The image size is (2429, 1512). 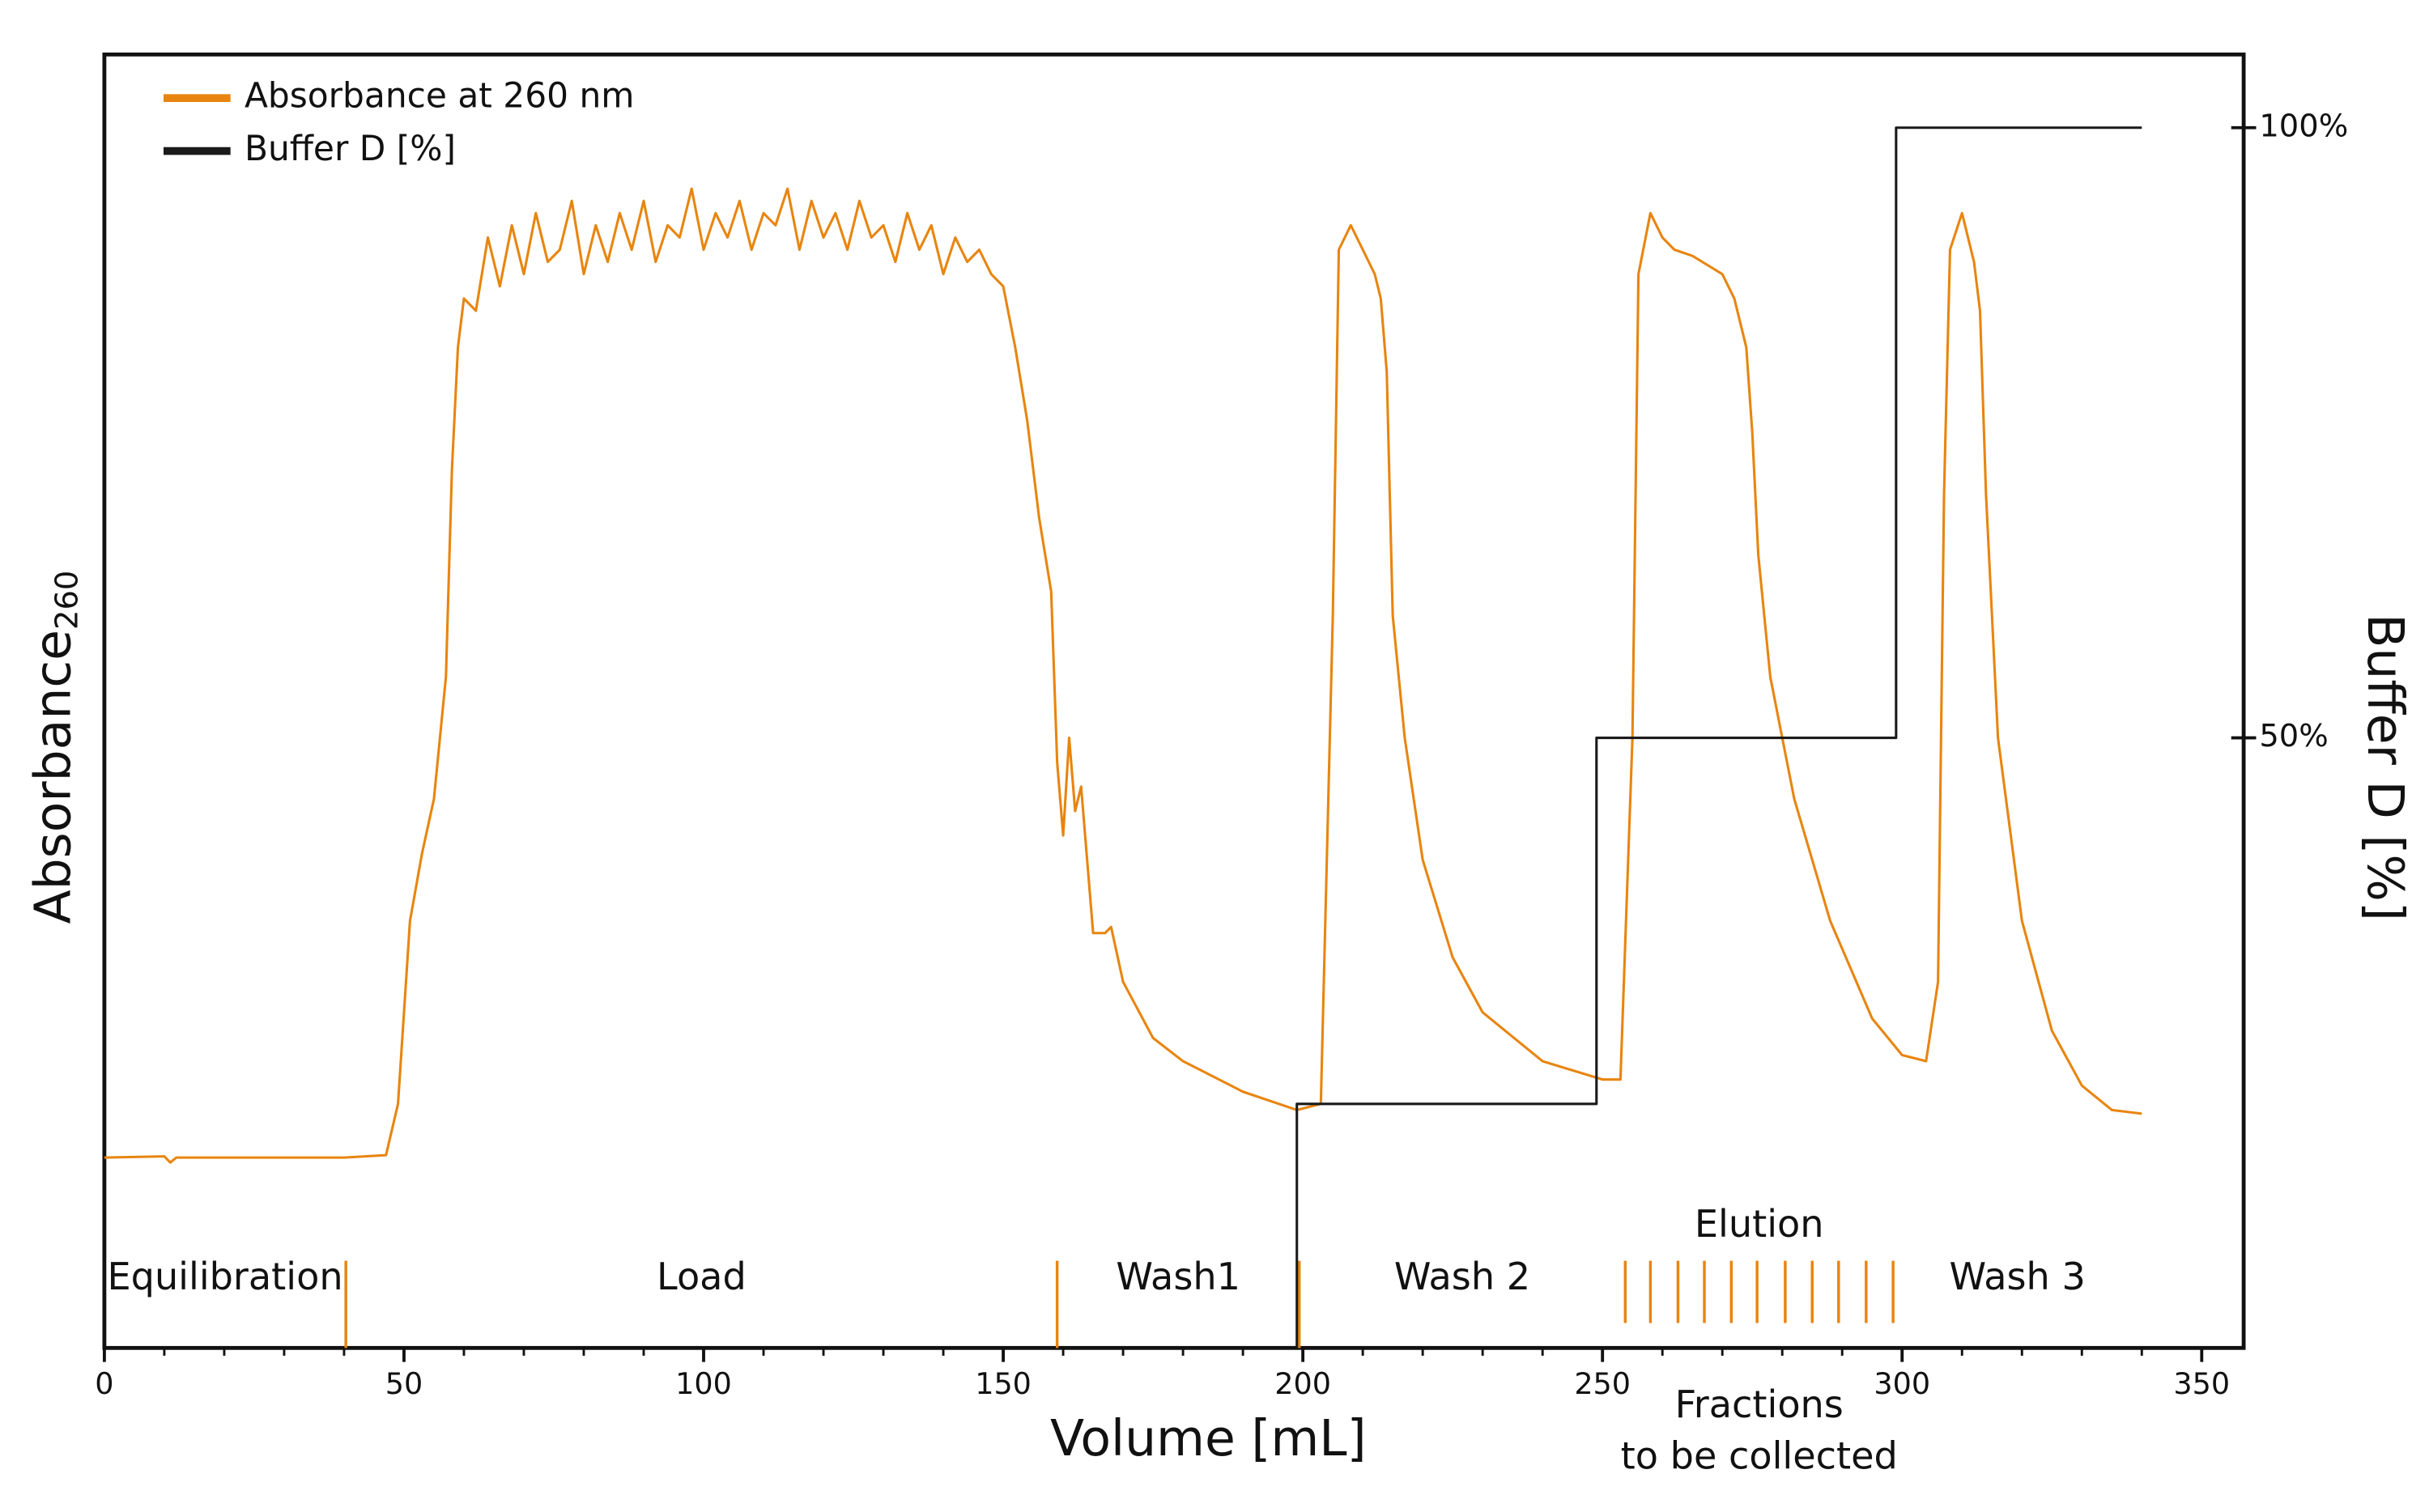 I want to click on y-axis-label-main: Absorbance, so click(x=52, y=777).